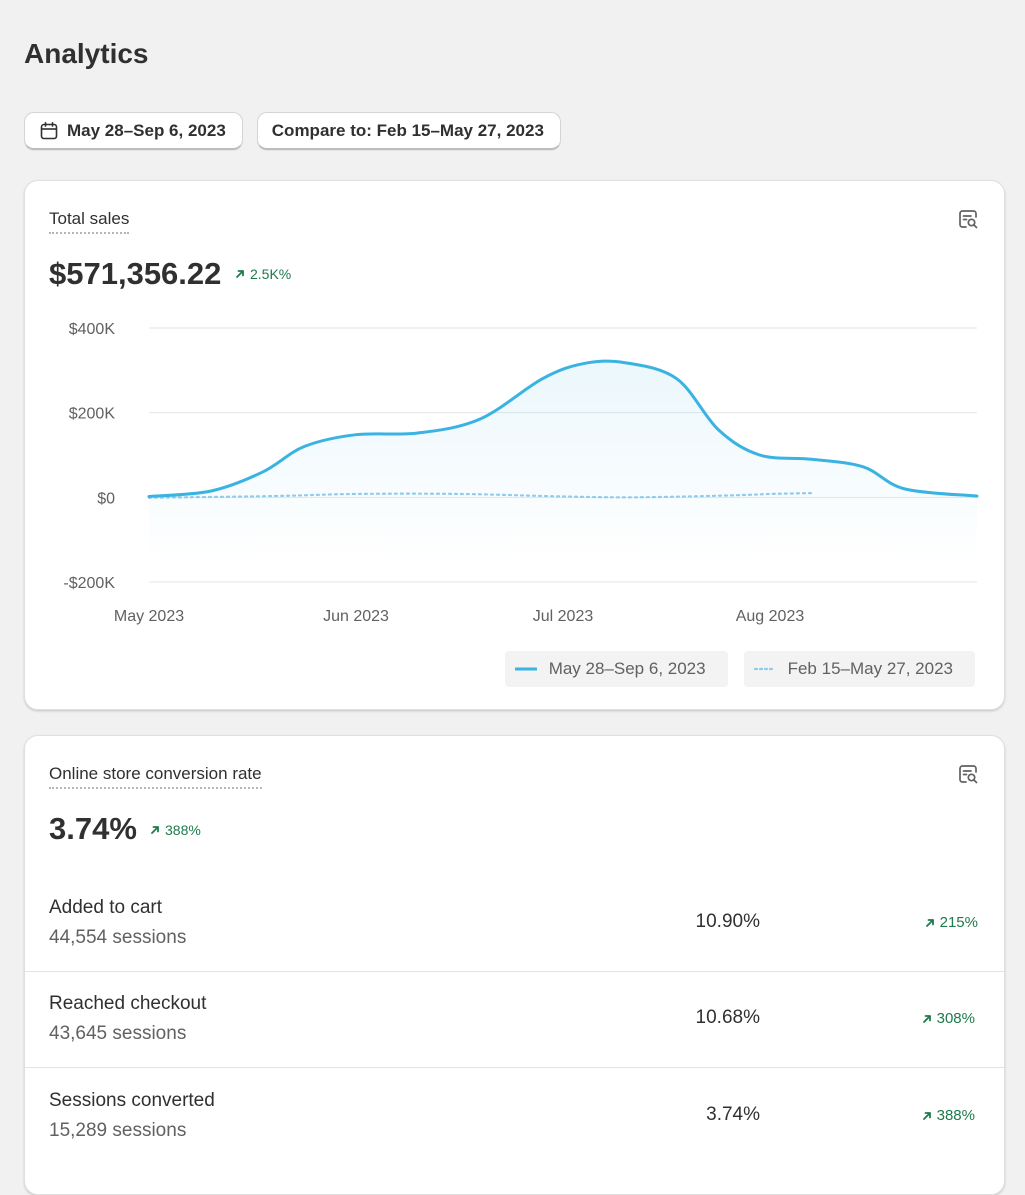 Image resolution: width=1025 pixels, height=1195 pixels. What do you see at coordinates (525, 669) in the screenshot?
I see `legend-swatch-solid` at bounding box center [525, 669].